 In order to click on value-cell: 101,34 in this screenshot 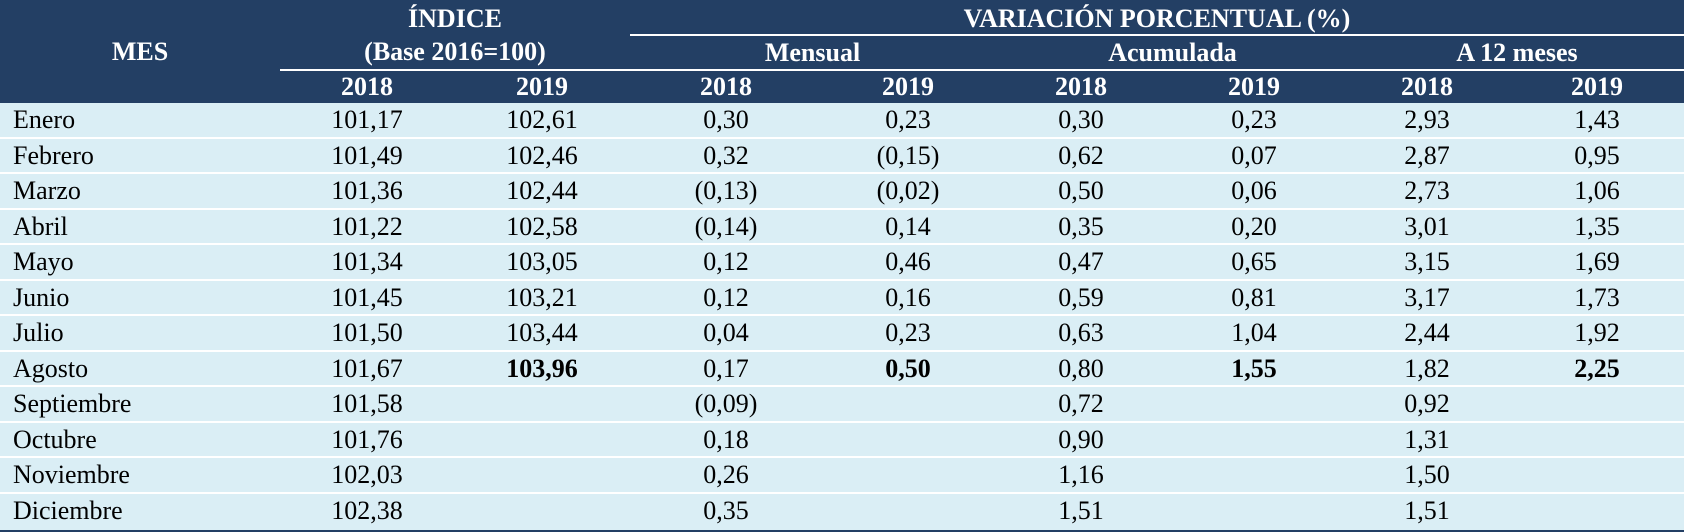, I will do `click(367, 261)`.